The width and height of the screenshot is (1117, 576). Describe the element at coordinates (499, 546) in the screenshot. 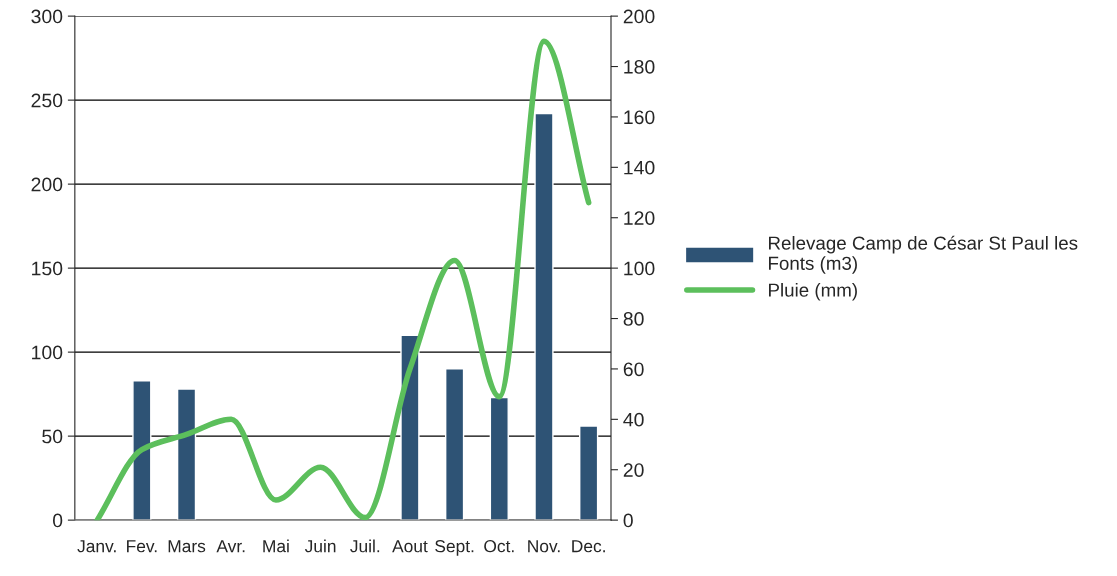

I see `x-tick-label: Oct.` at that location.